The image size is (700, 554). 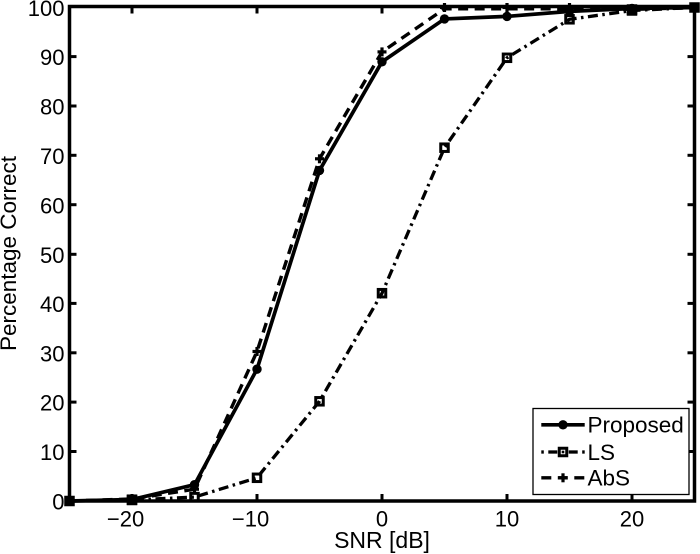 What do you see at coordinates (609, 478) in the screenshot?
I see `svg-text: AbS` at bounding box center [609, 478].